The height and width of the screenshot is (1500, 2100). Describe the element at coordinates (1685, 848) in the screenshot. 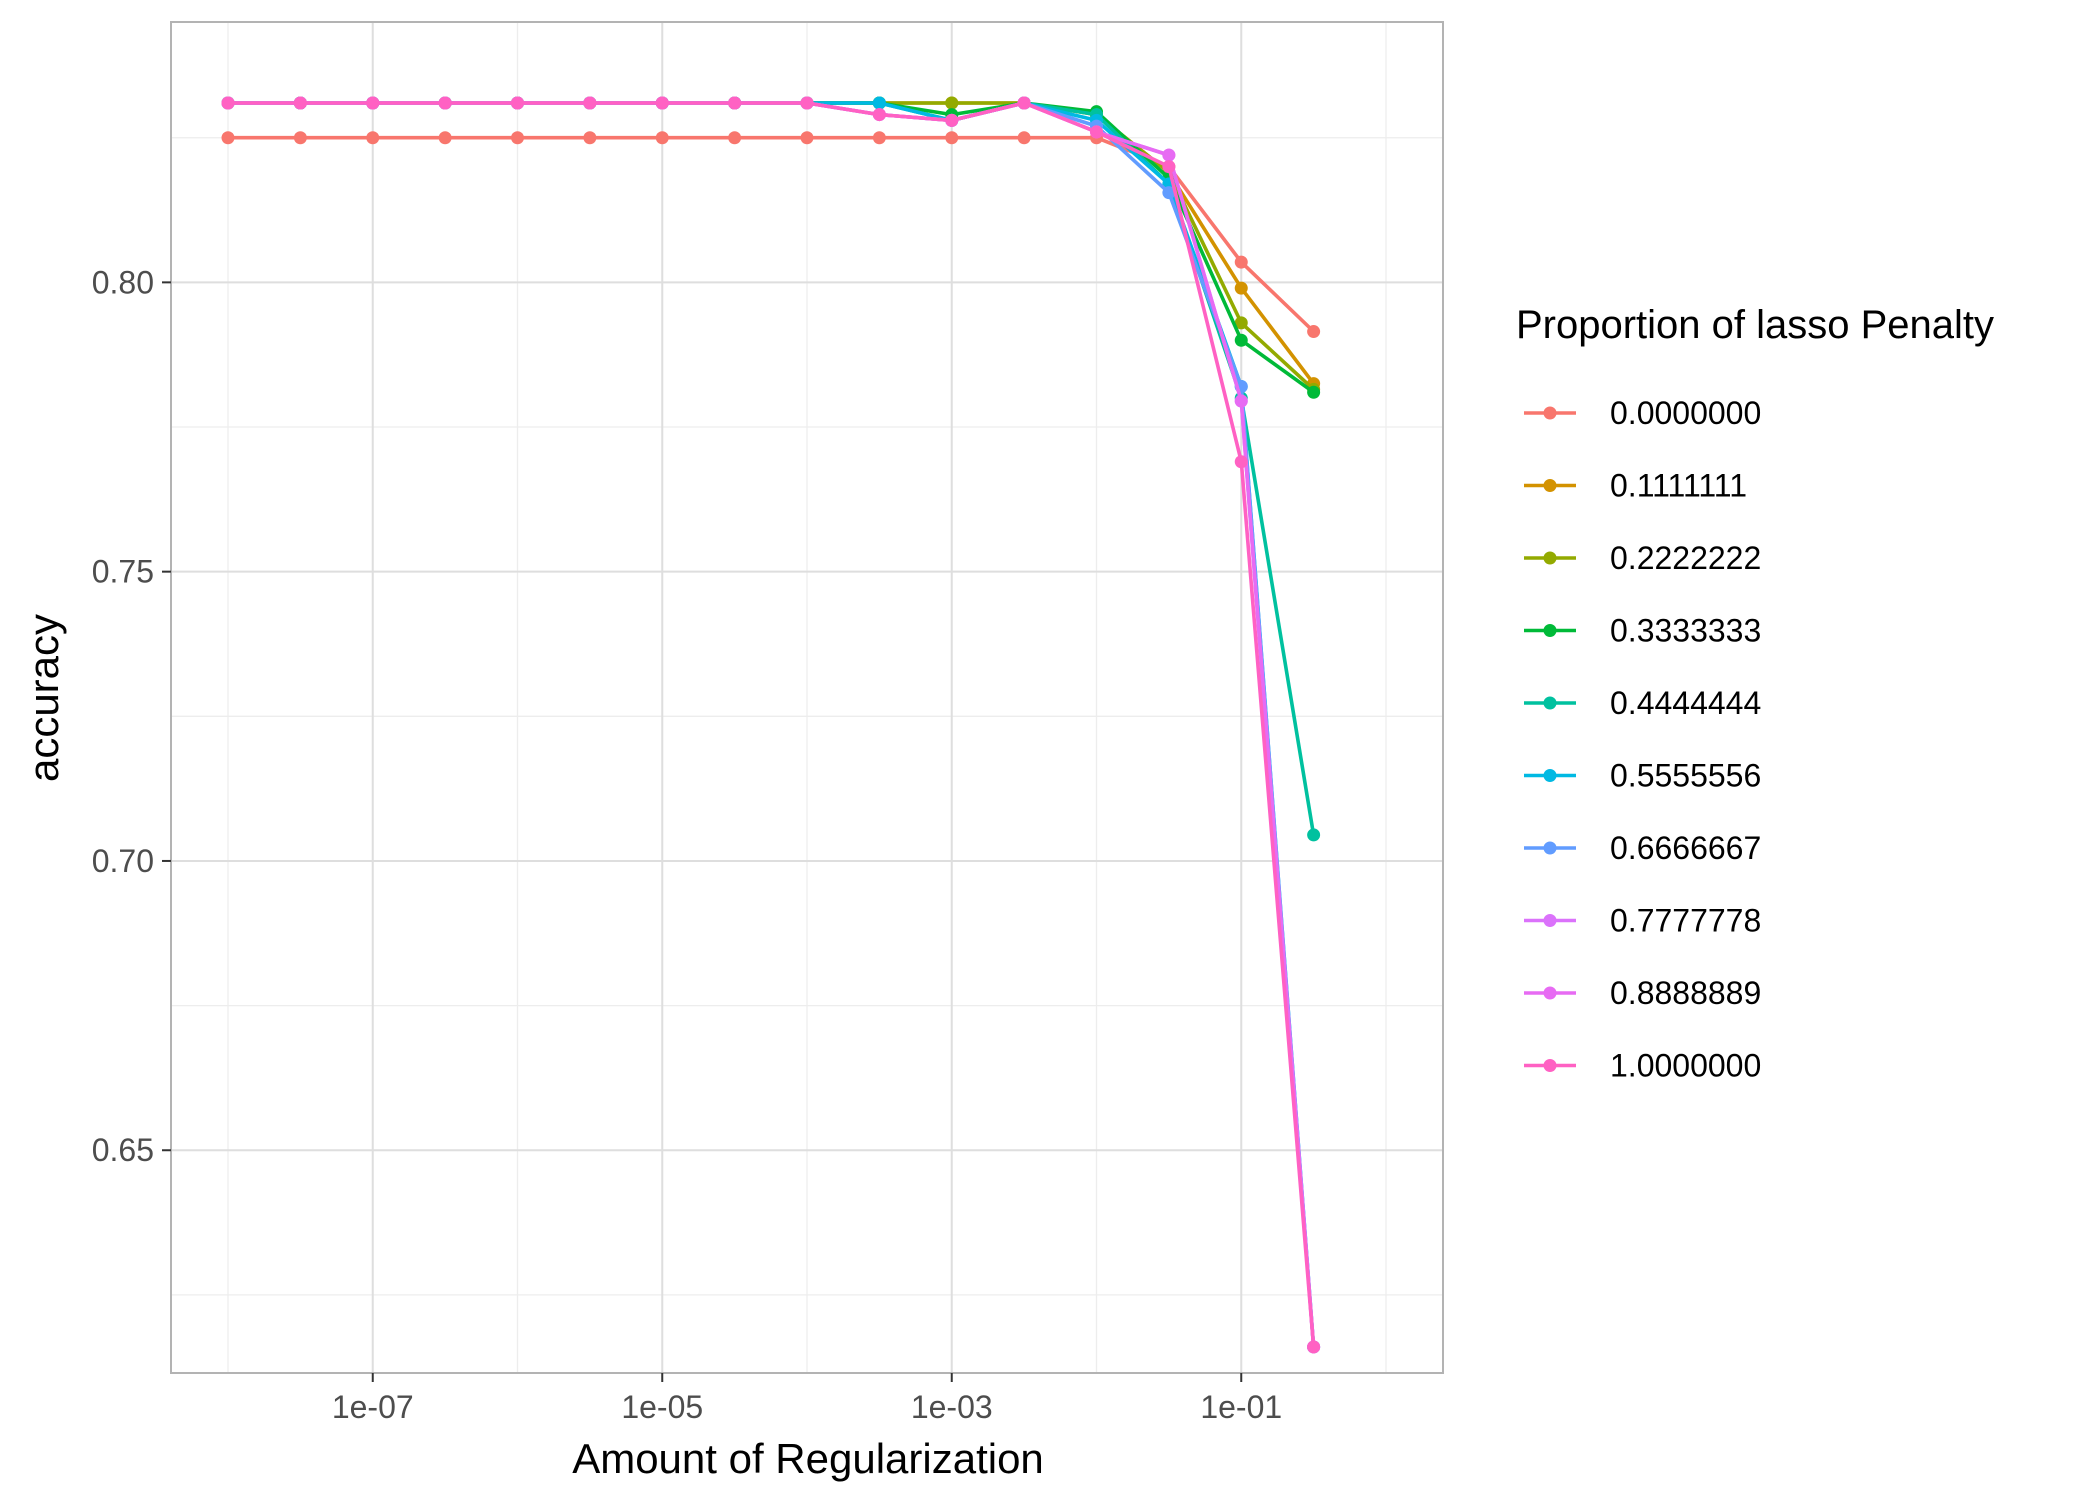

I see `legend-label: 0.6666667` at that location.